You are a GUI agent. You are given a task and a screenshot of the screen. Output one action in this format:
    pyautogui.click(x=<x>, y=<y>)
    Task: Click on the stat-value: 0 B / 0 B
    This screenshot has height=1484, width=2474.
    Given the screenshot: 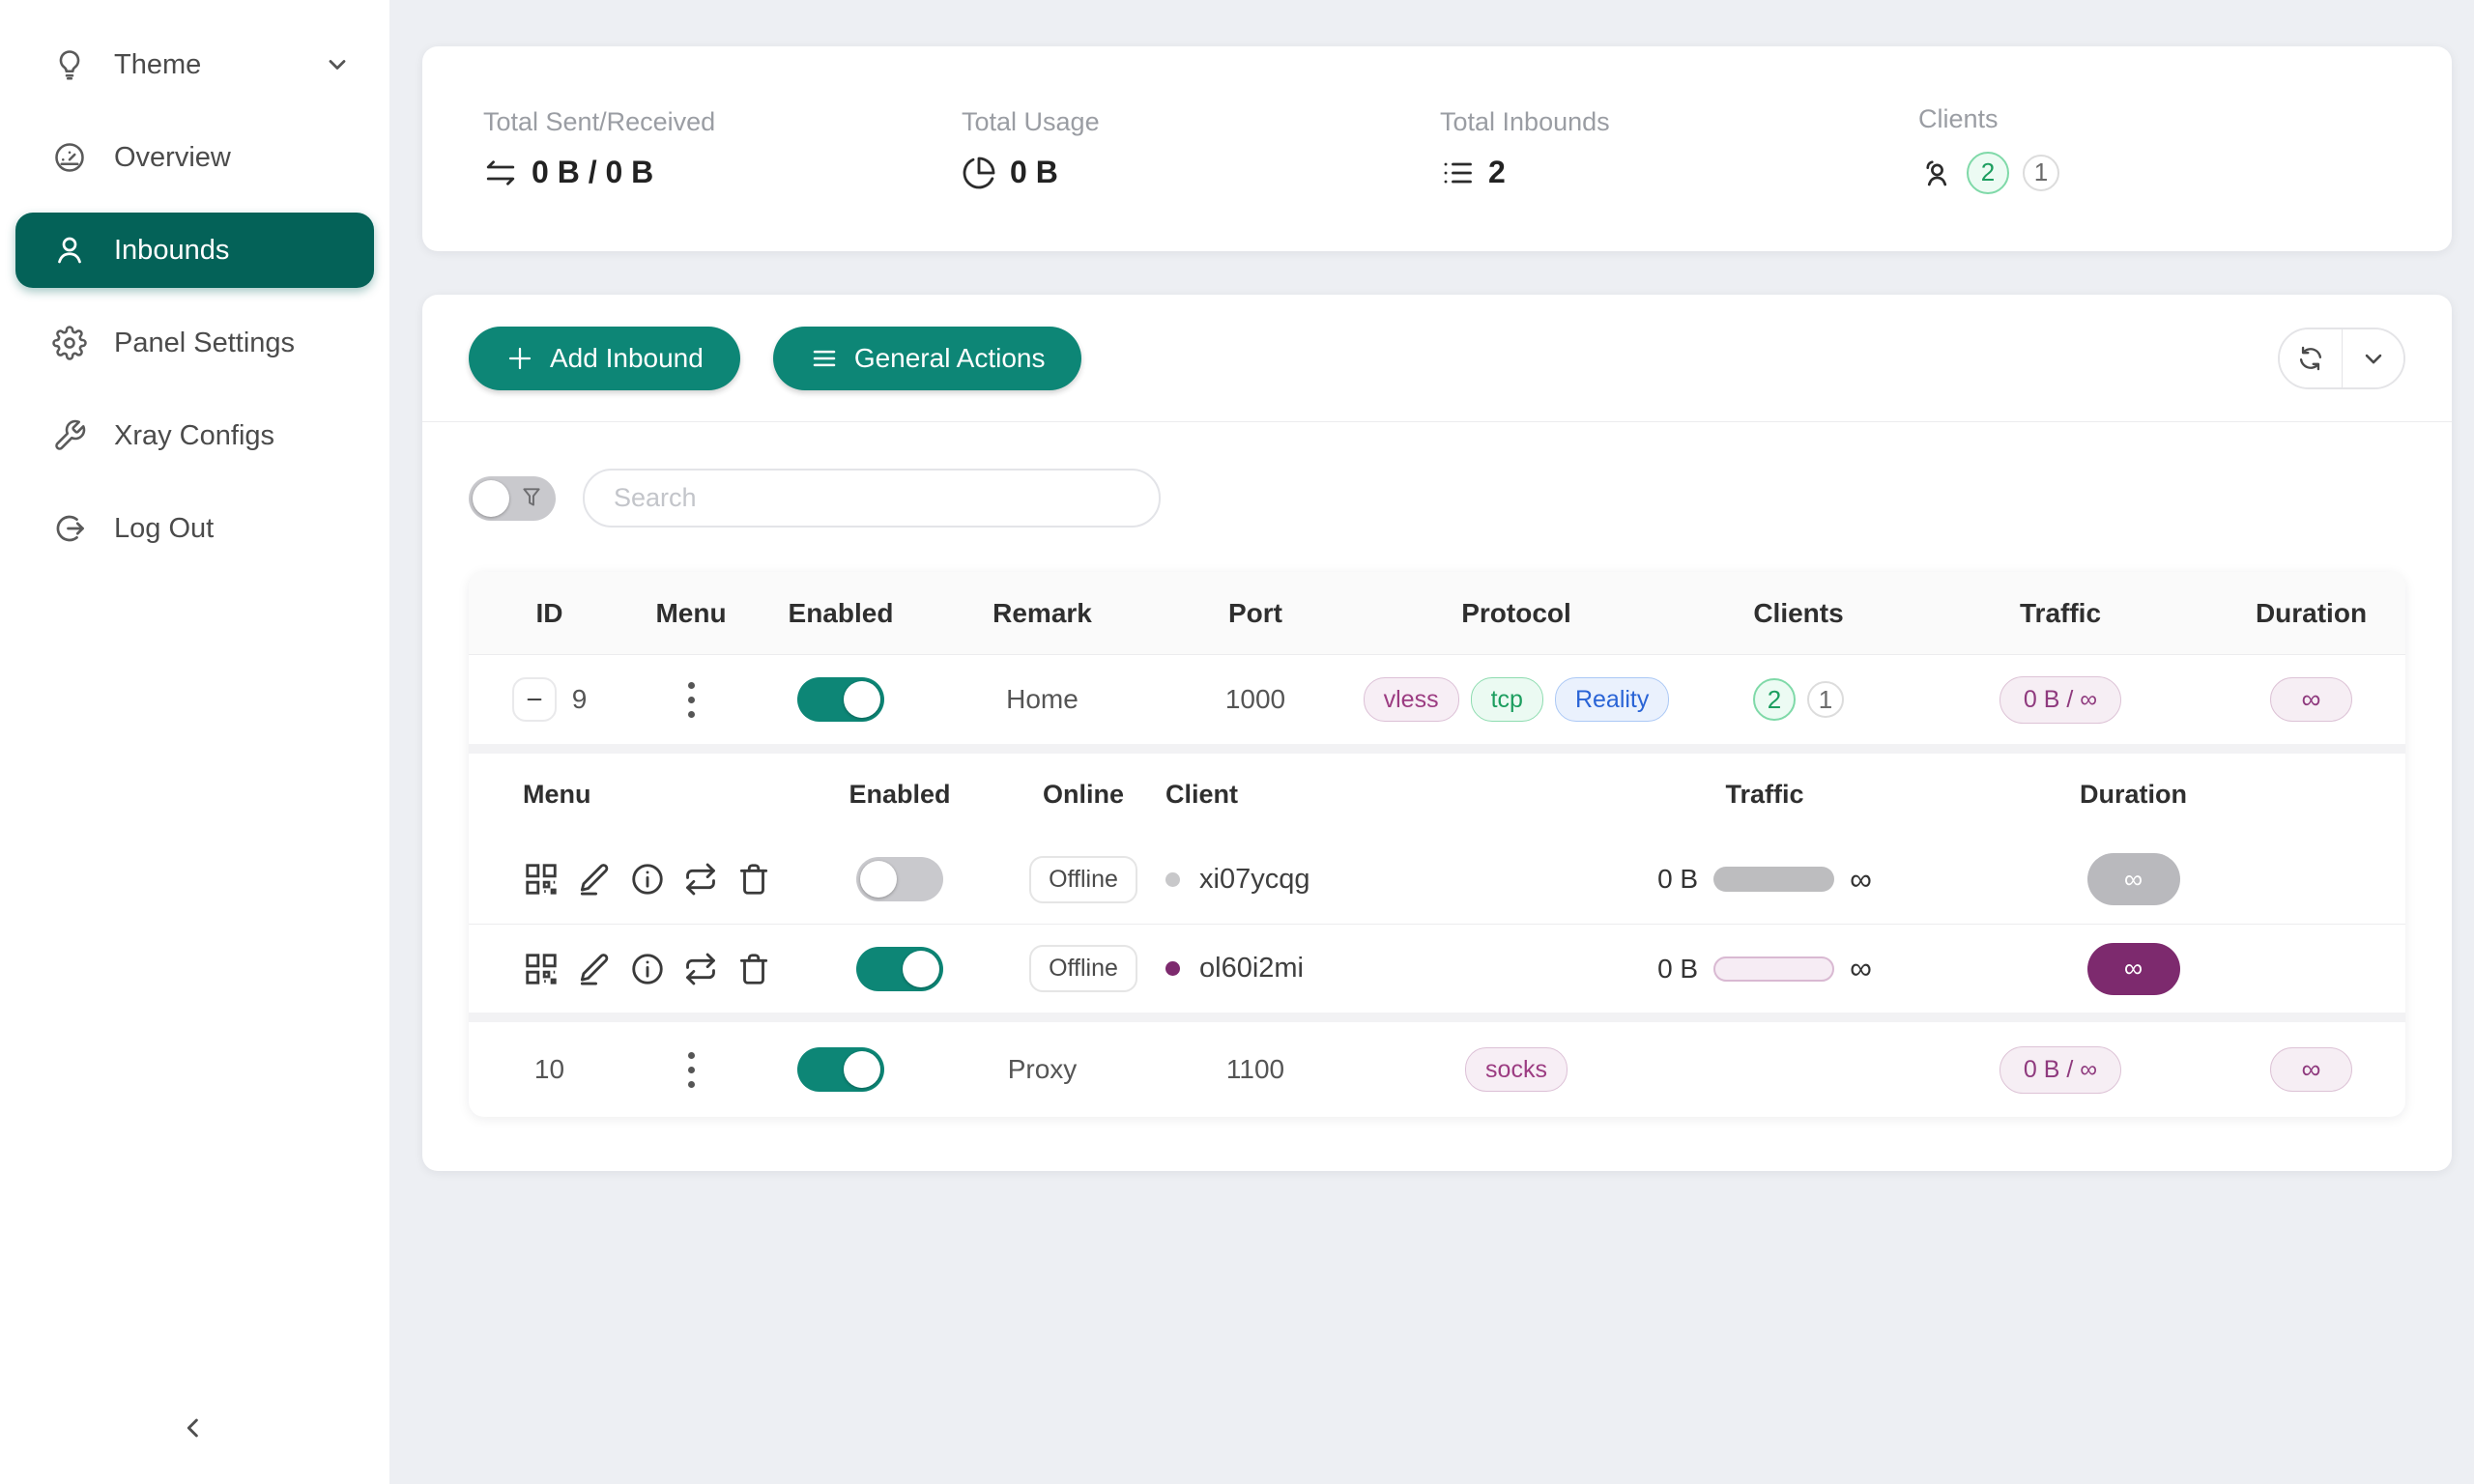 What is the action you would take?
    pyautogui.click(x=593, y=172)
    